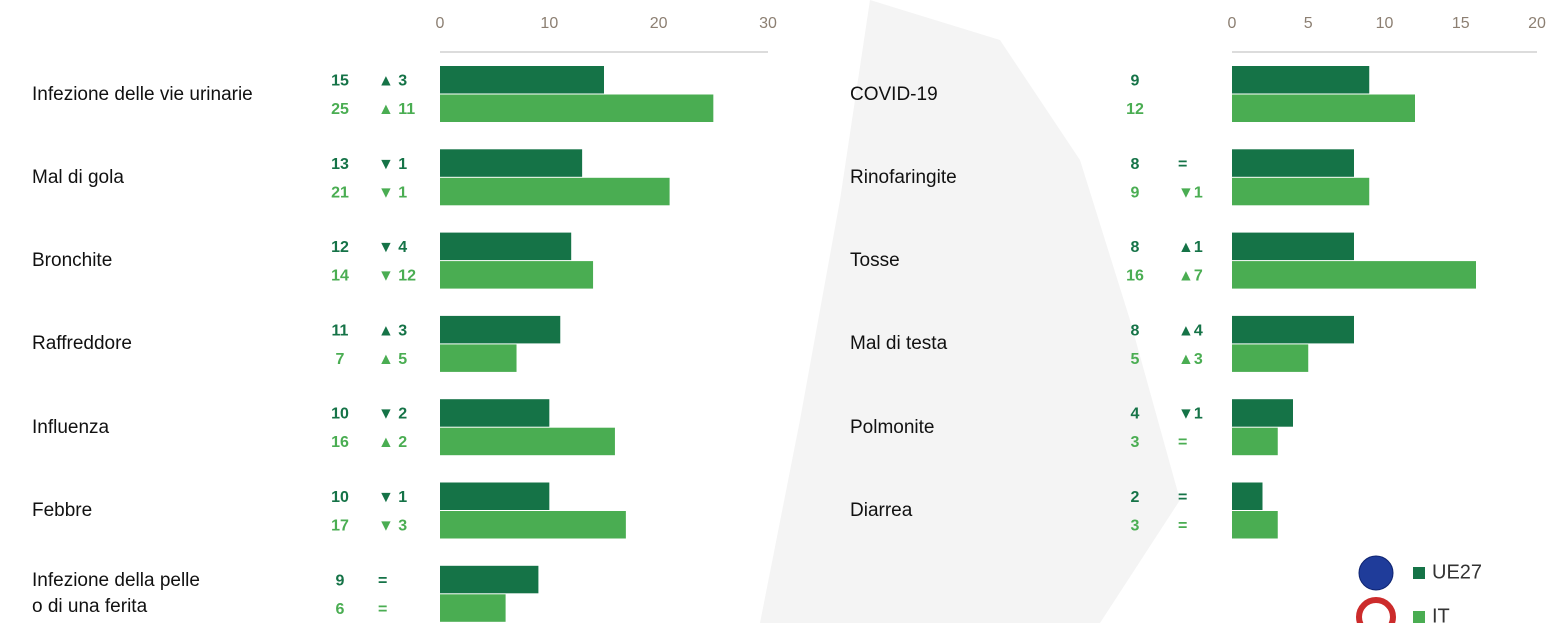 Image resolution: width=1549 pixels, height=623 pixels. I want to click on value-label: 17, so click(340, 525).